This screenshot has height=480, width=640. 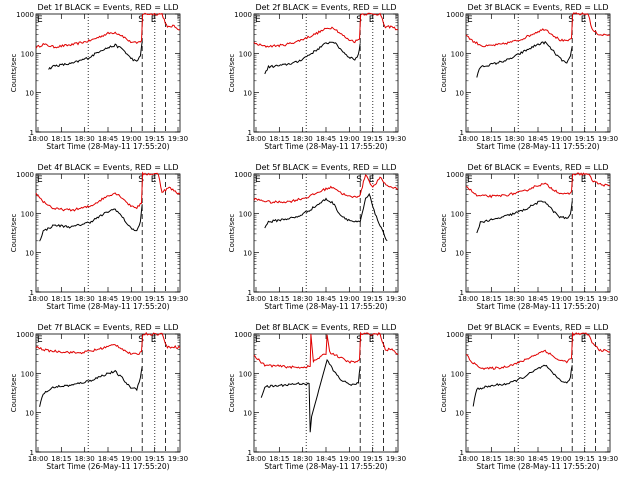 What do you see at coordinates (325, 7) in the screenshot?
I see `panel-title: Det 2f BLACK = Events, RED = LLD` at bounding box center [325, 7].